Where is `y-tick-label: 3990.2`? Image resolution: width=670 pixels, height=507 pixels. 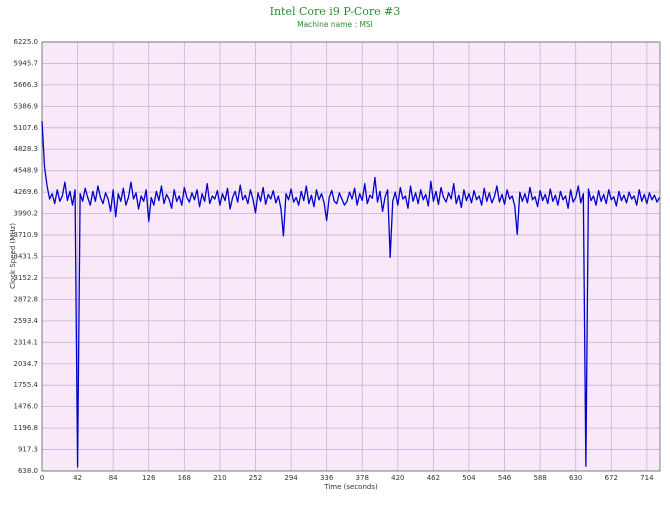 y-tick-label: 3990.2 is located at coordinates (26, 214).